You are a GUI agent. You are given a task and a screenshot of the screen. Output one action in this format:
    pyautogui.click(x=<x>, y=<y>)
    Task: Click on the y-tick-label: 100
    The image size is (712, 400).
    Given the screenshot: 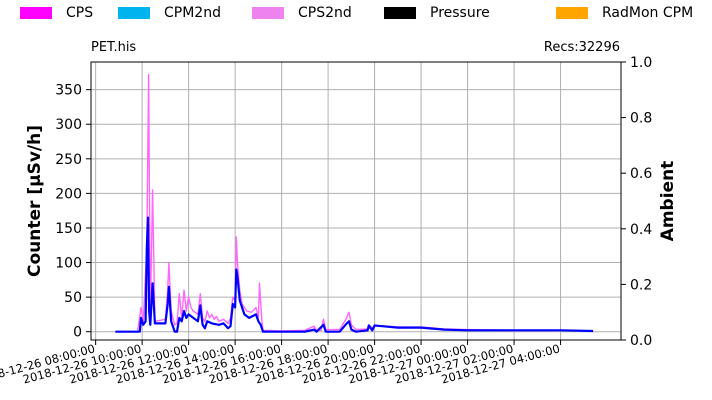 What is the action you would take?
    pyautogui.click(x=68, y=264)
    